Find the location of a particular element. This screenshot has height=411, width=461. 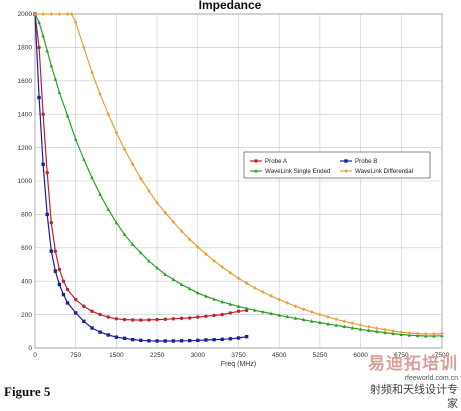

y-tick-label: 1600 is located at coordinates (25, 81).